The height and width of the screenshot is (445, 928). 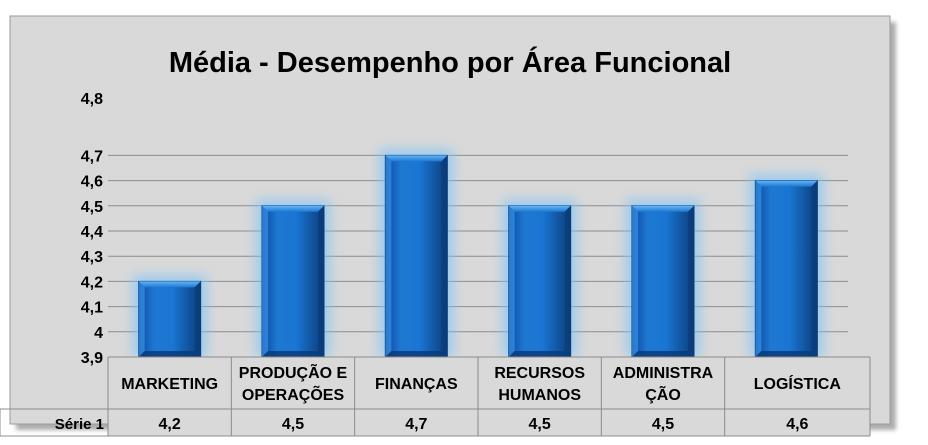 I want to click on y-tick-label: 4,5, so click(x=92, y=207).